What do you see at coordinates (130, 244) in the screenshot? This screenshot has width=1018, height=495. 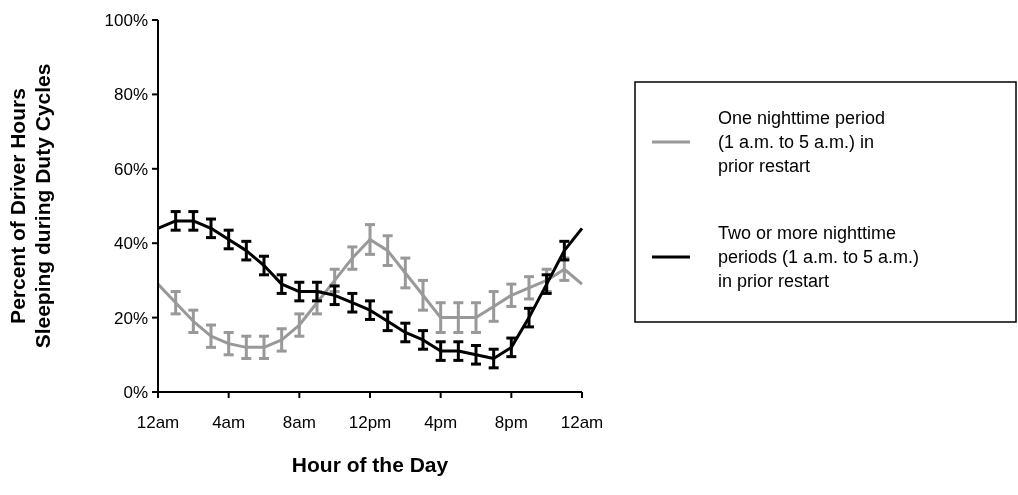 I see `y-tick-label: 40%` at bounding box center [130, 244].